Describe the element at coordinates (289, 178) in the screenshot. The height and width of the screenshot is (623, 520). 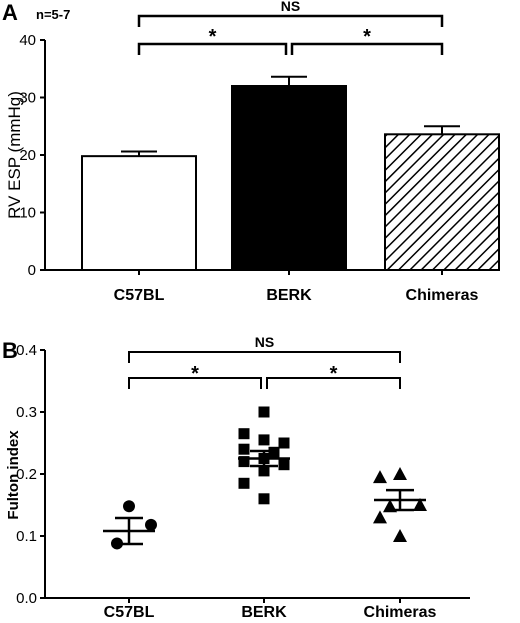
I see `panel-a-bar-berk` at that location.